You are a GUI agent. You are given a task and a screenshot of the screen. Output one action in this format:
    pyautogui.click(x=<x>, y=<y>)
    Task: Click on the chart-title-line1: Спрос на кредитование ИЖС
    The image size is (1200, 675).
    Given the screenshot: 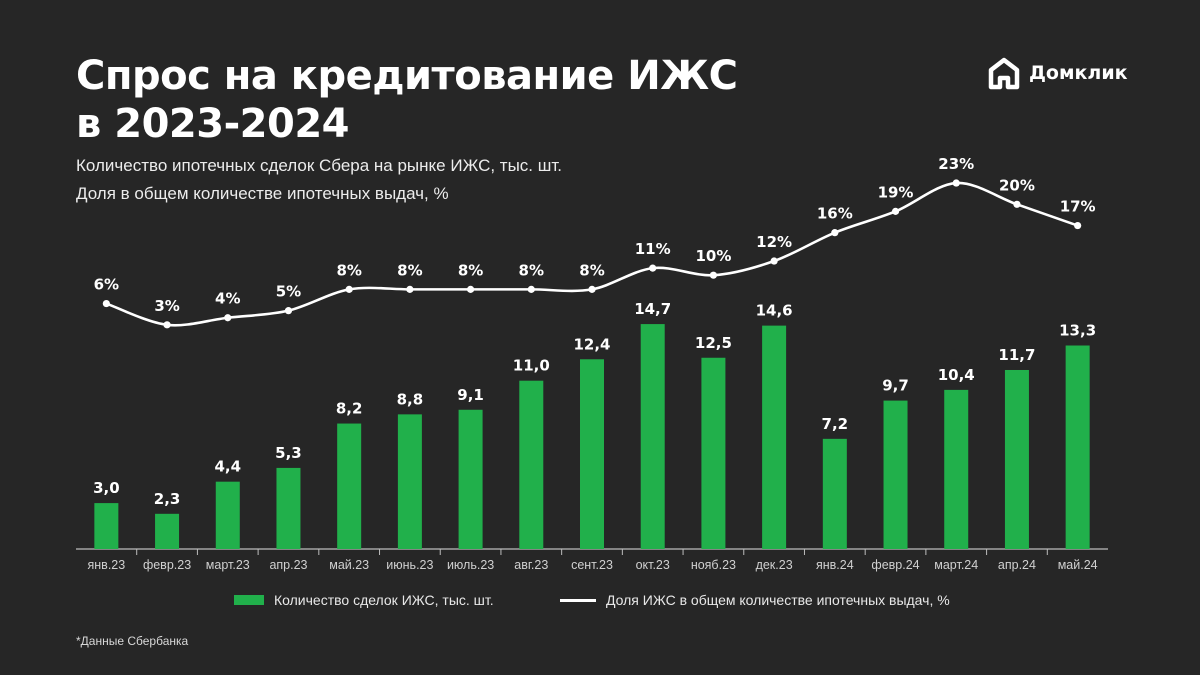 What is the action you would take?
    pyautogui.click(x=407, y=76)
    